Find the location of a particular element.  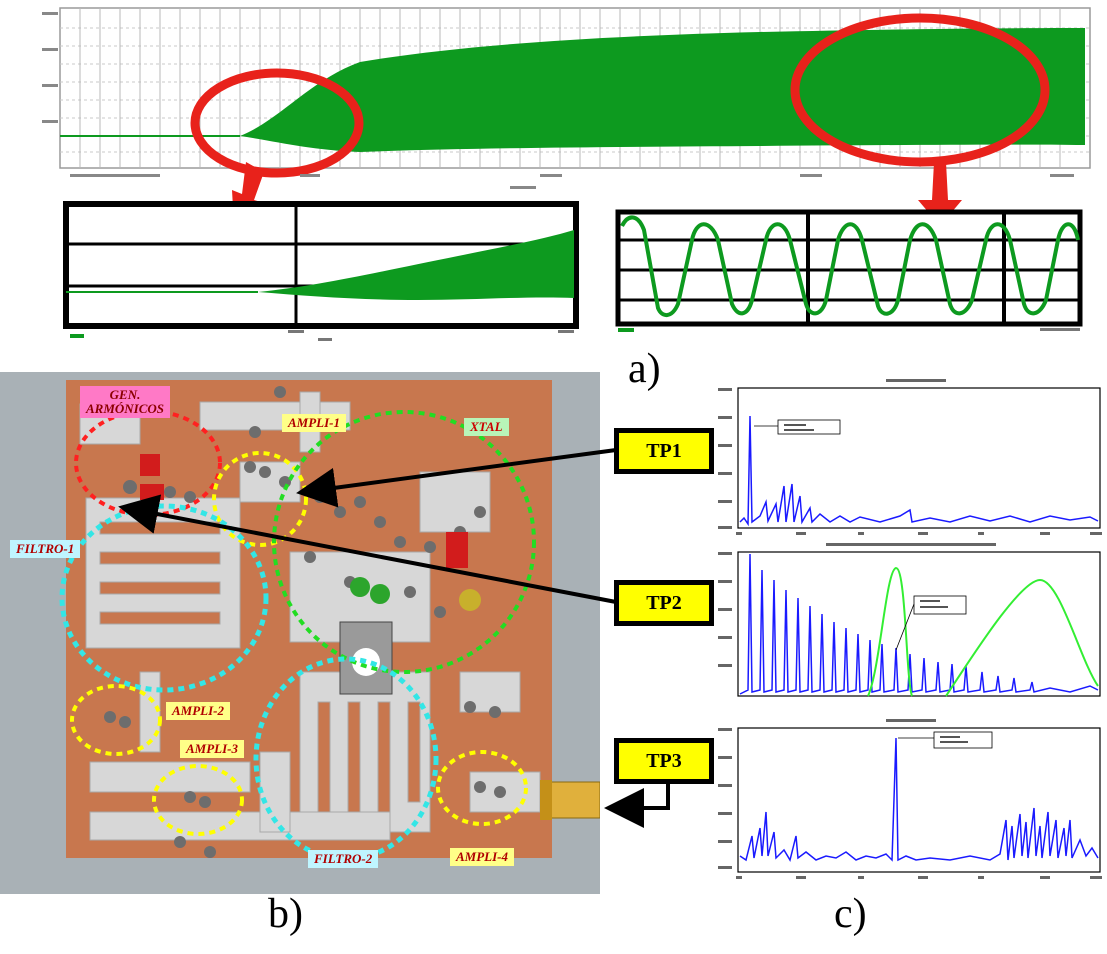

spectrum-tp2 is located at coordinates (909, 620).